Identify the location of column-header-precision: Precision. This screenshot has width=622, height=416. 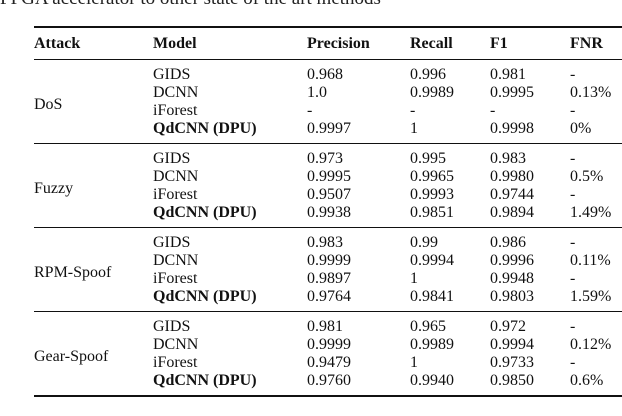
(358, 43).